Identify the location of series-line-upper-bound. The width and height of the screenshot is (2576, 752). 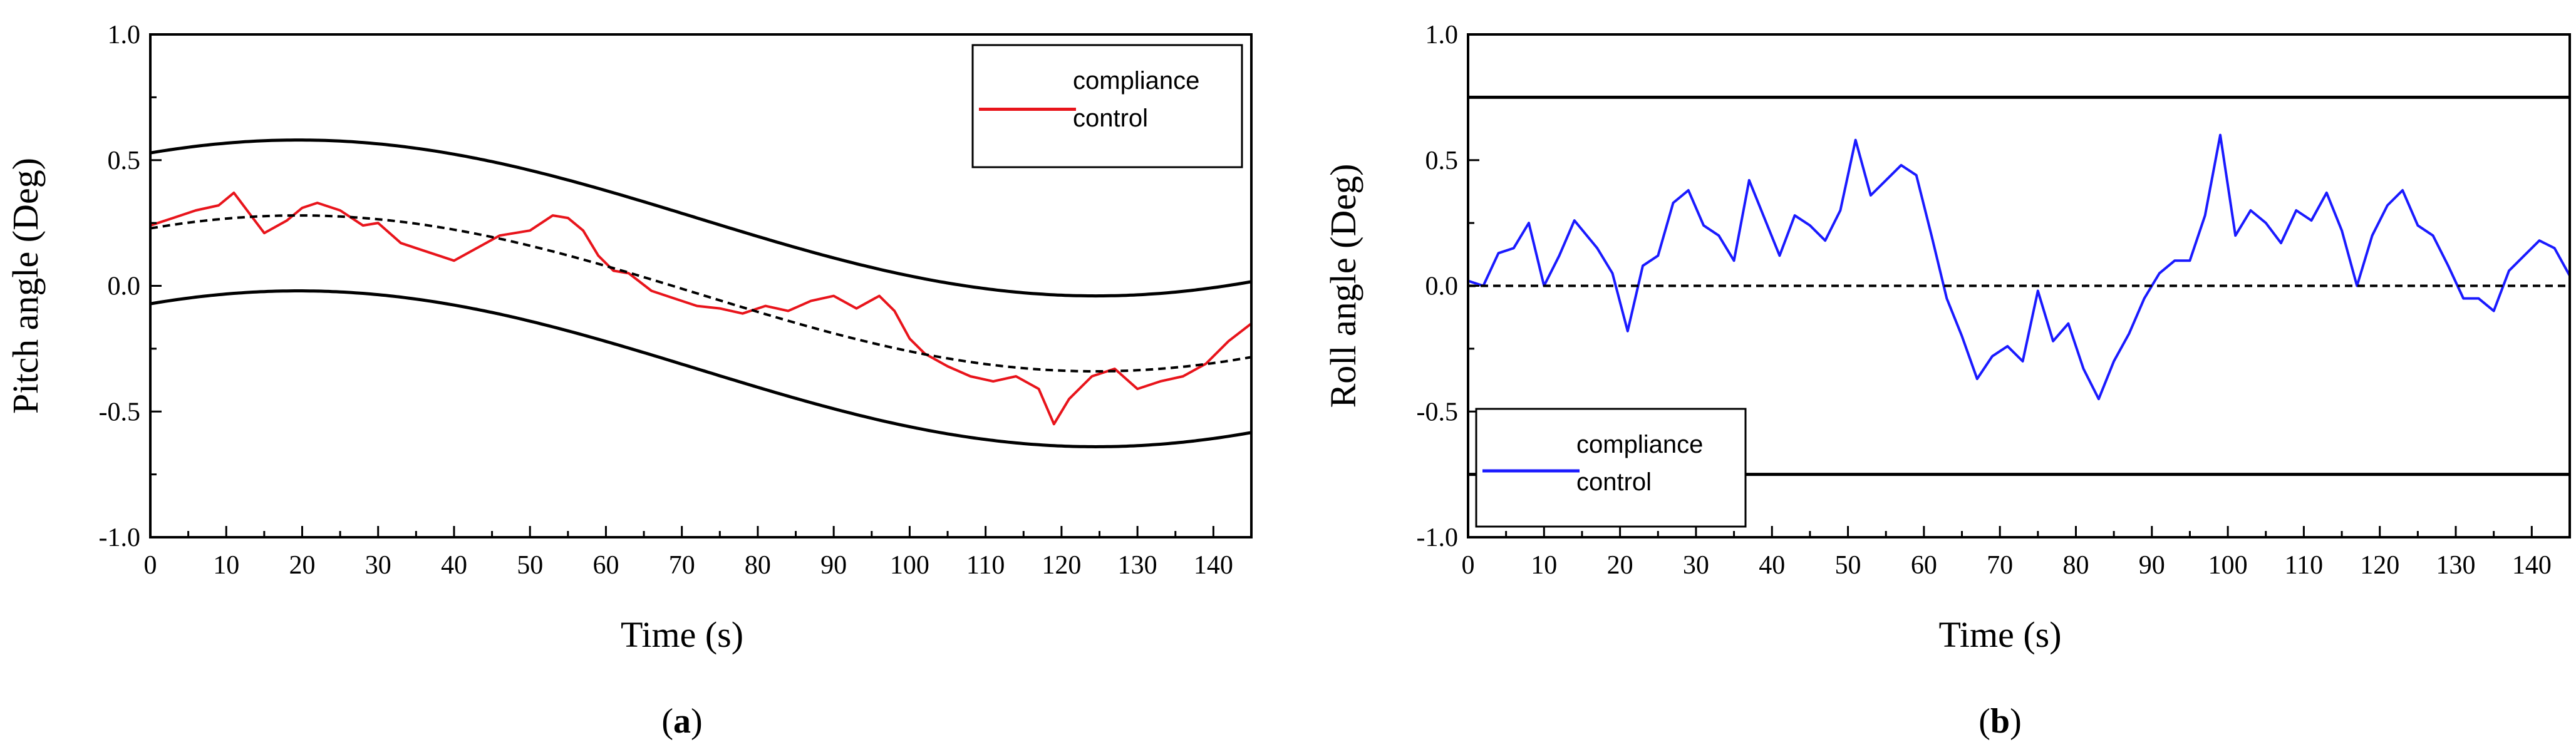
(700, 218).